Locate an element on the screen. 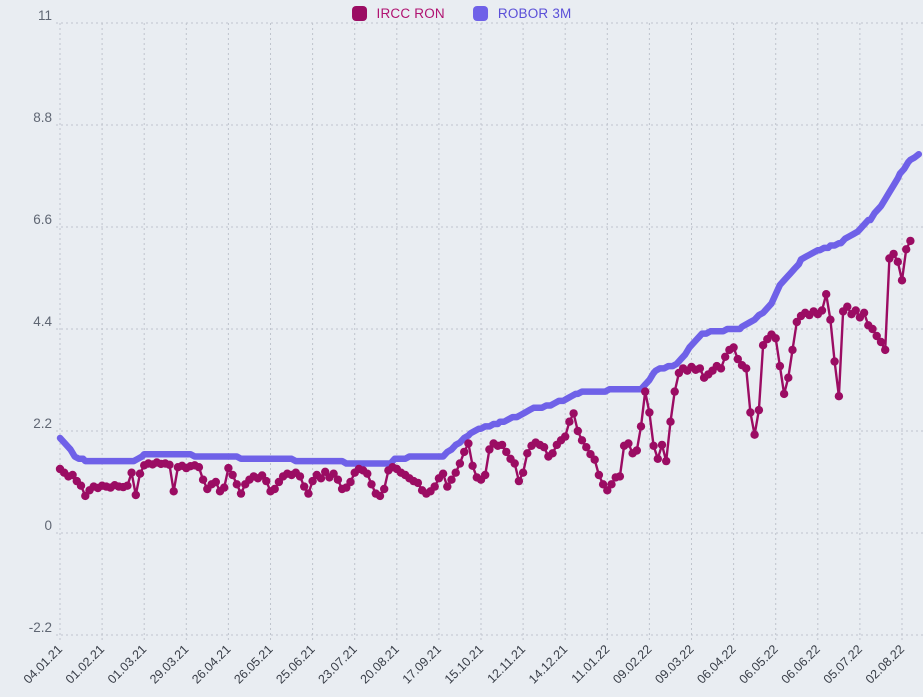  y-tick-label: 8.8 is located at coordinates (42, 117).